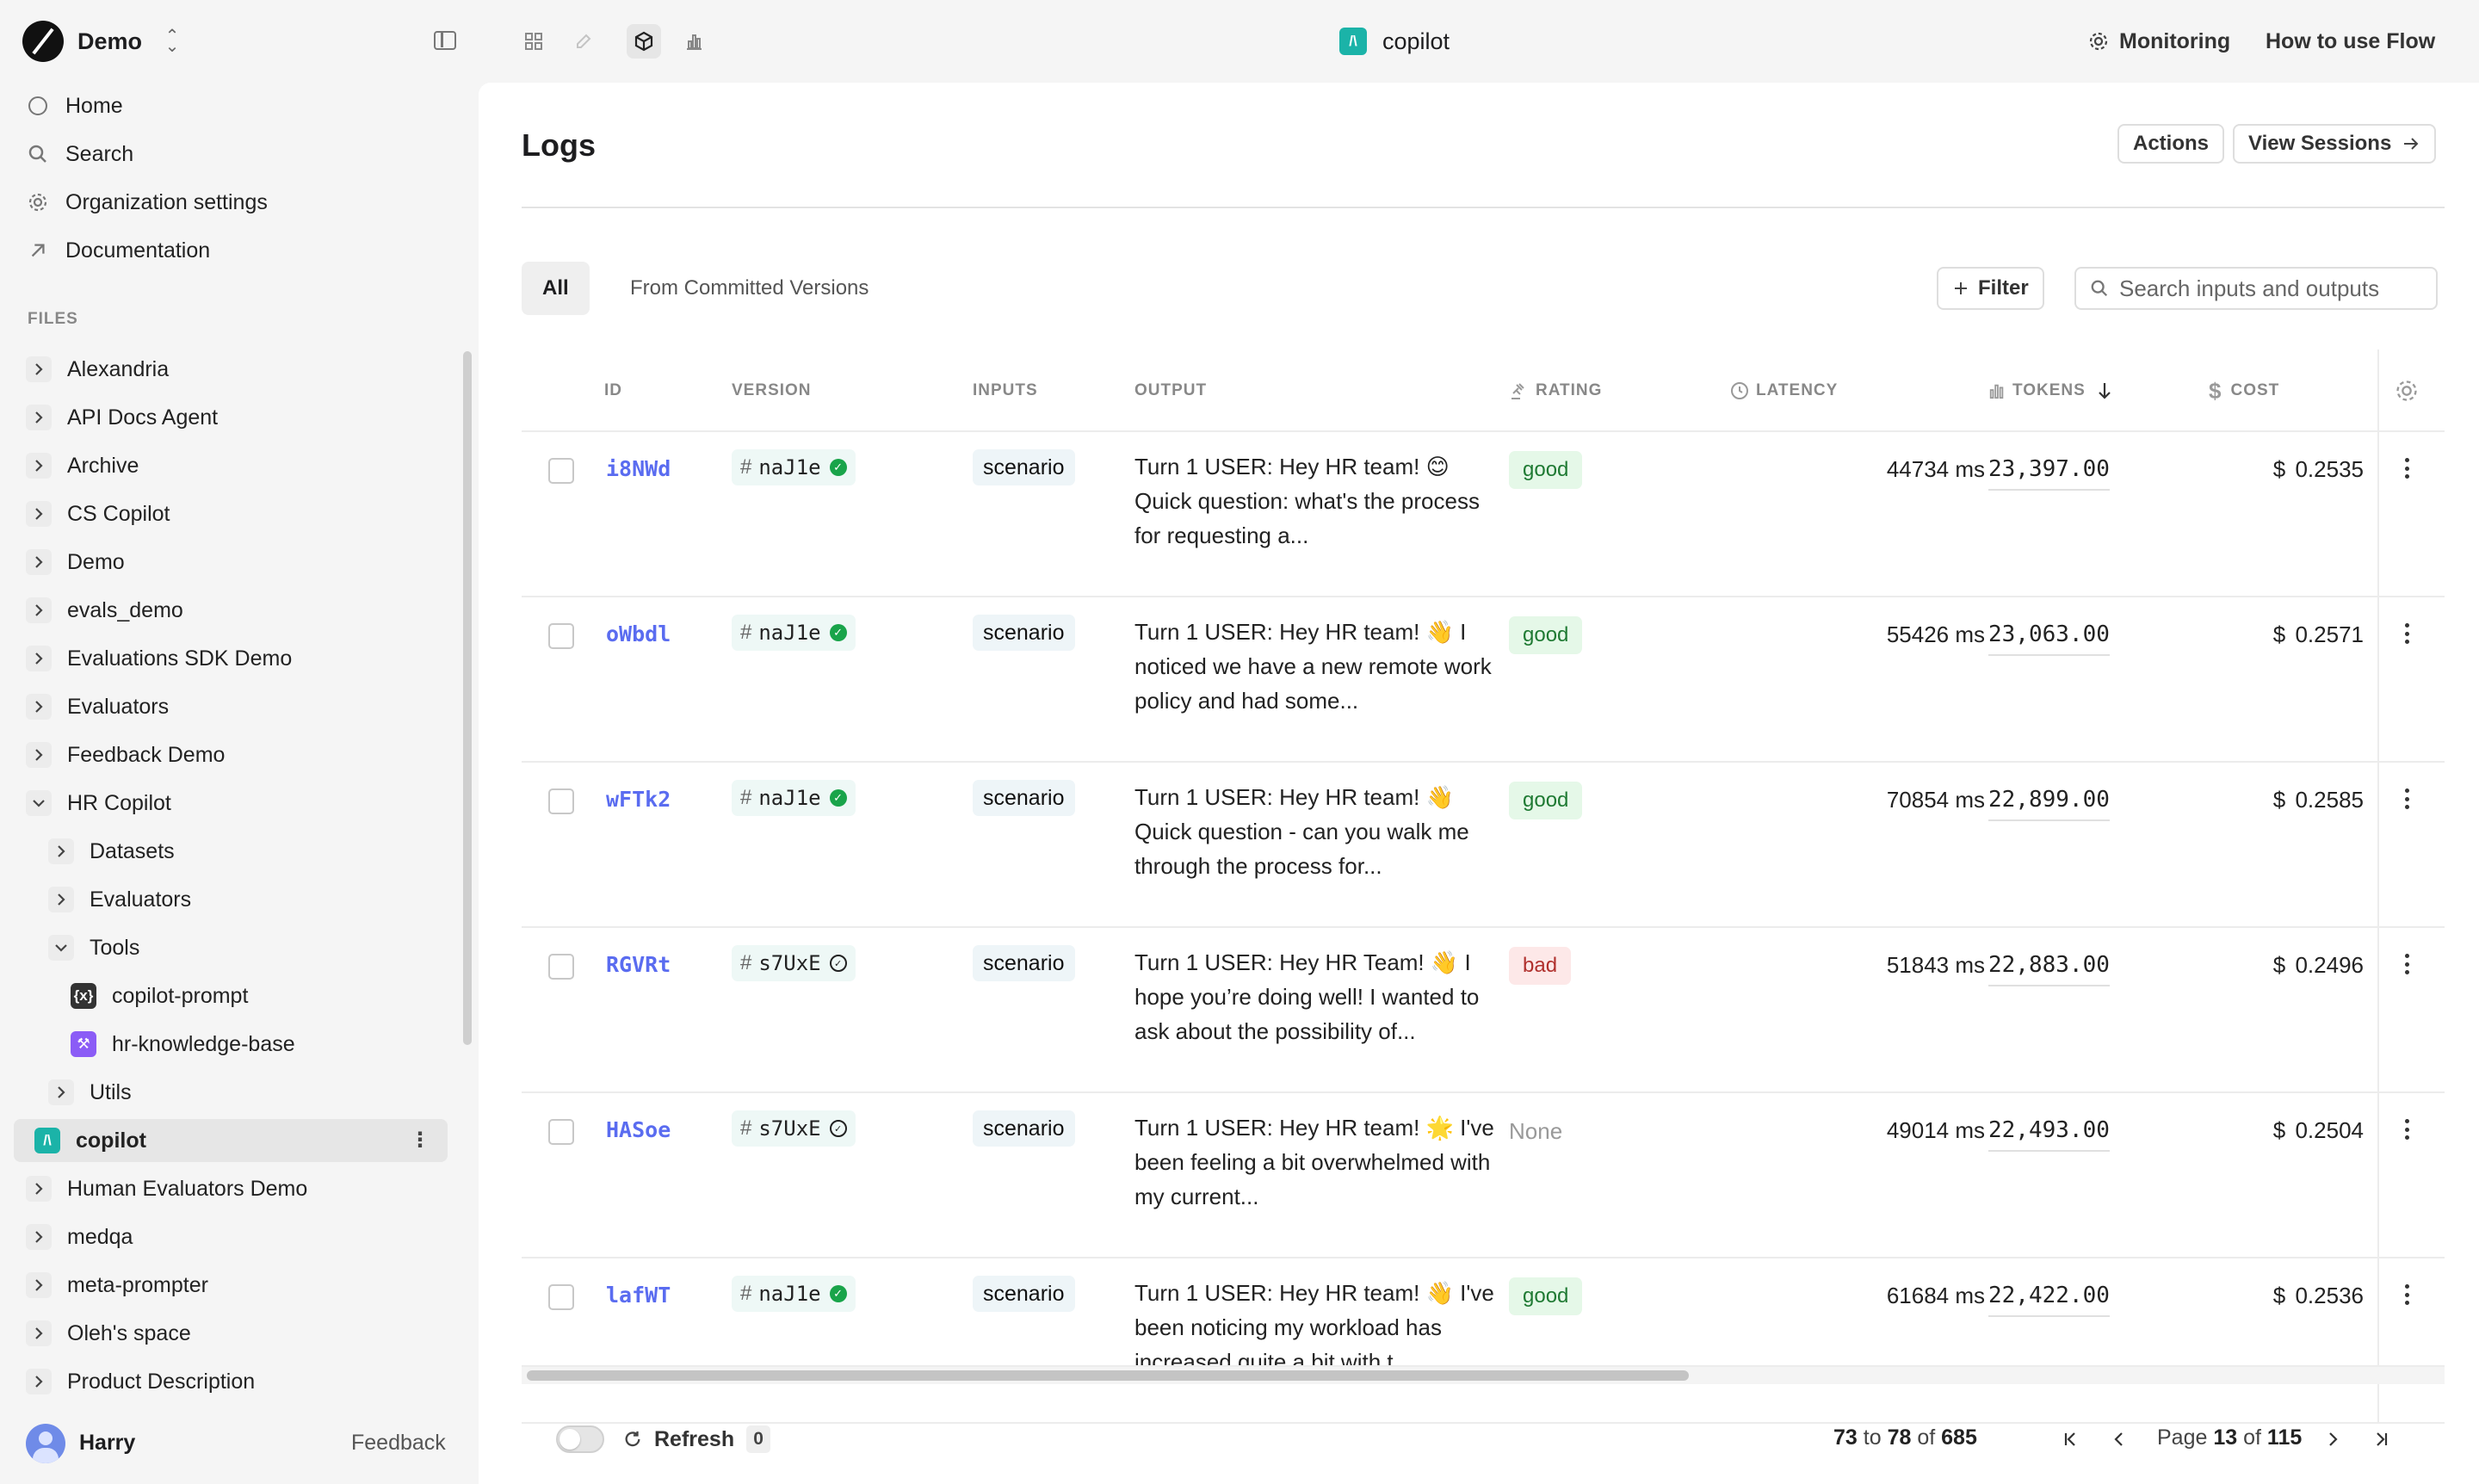 The height and width of the screenshot is (1484, 2479). Describe the element at coordinates (79, 1236) in the screenshot. I see `tree-item-medqa: medqa` at that location.